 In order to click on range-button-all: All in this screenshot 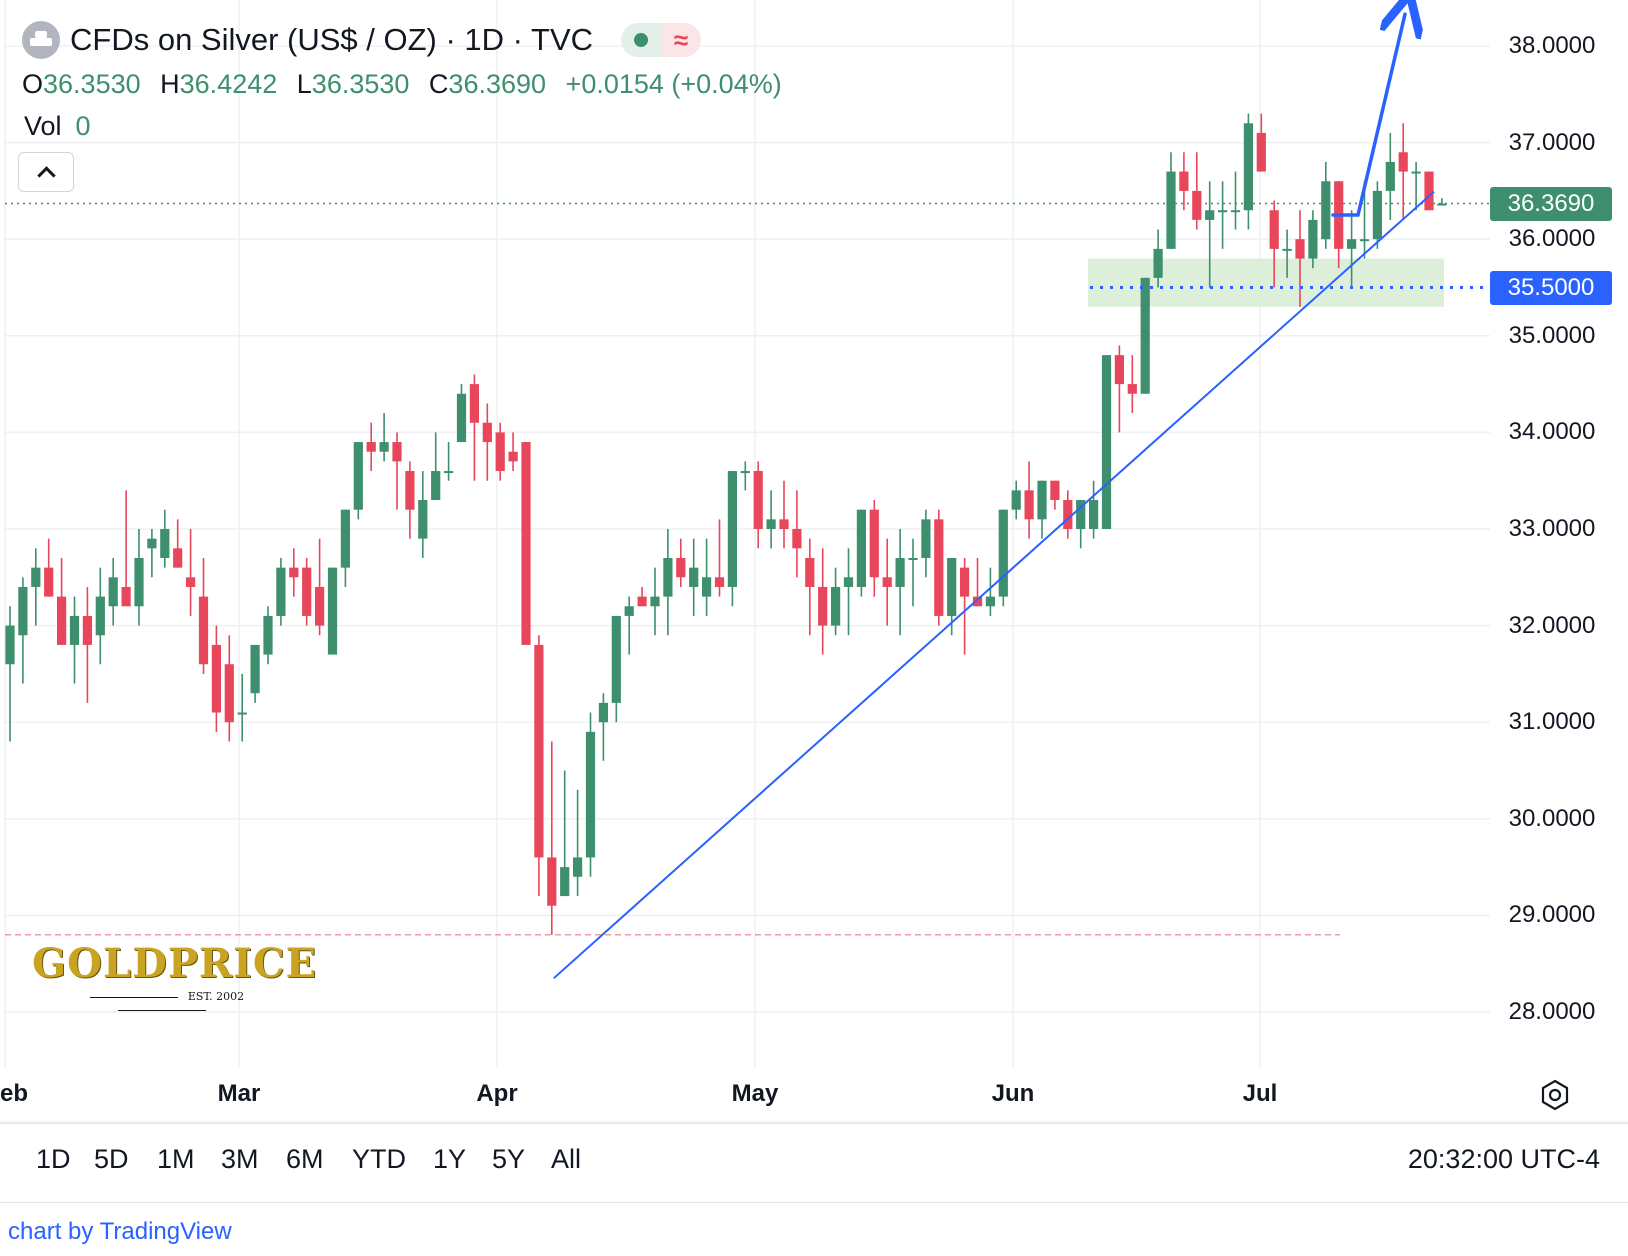, I will do `click(566, 1159)`.